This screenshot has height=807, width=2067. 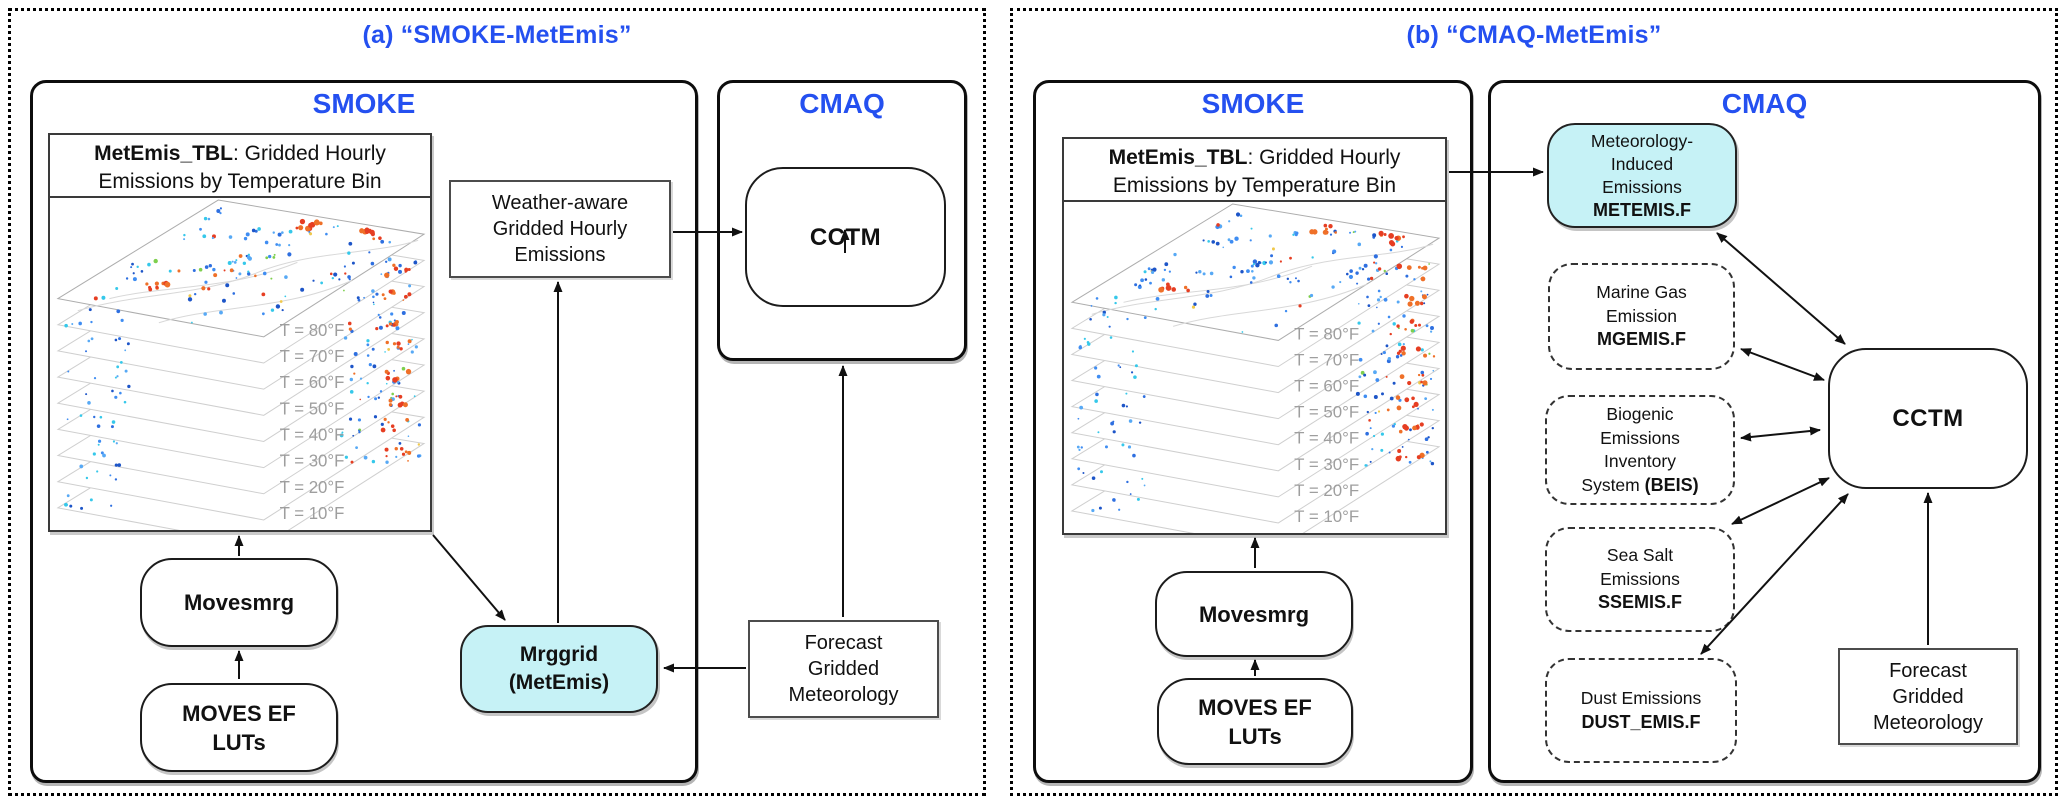 What do you see at coordinates (1641, 710) in the screenshot?
I see `dust-emissions-node: Dust Emissions DUST_EMIS.F` at bounding box center [1641, 710].